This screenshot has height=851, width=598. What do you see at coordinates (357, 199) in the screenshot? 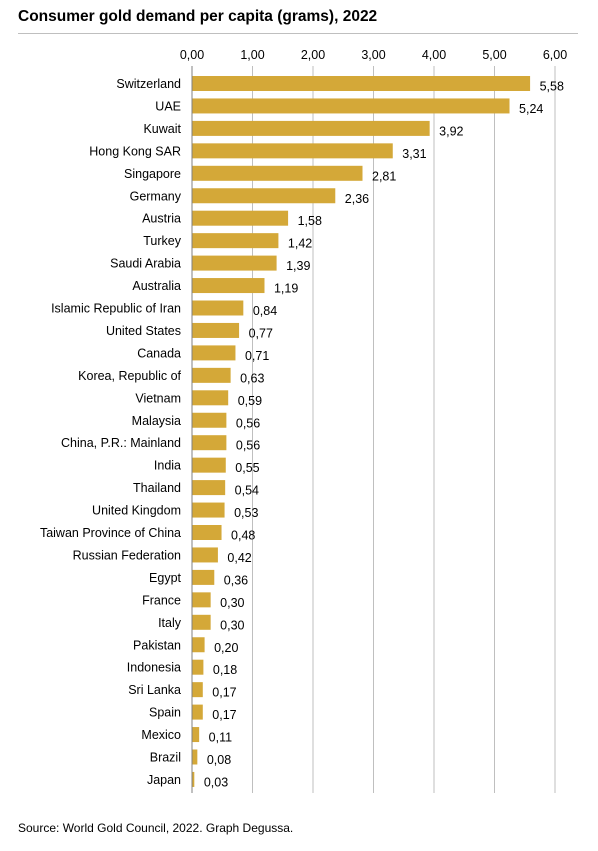
I see `value-label: 2,36` at bounding box center [357, 199].